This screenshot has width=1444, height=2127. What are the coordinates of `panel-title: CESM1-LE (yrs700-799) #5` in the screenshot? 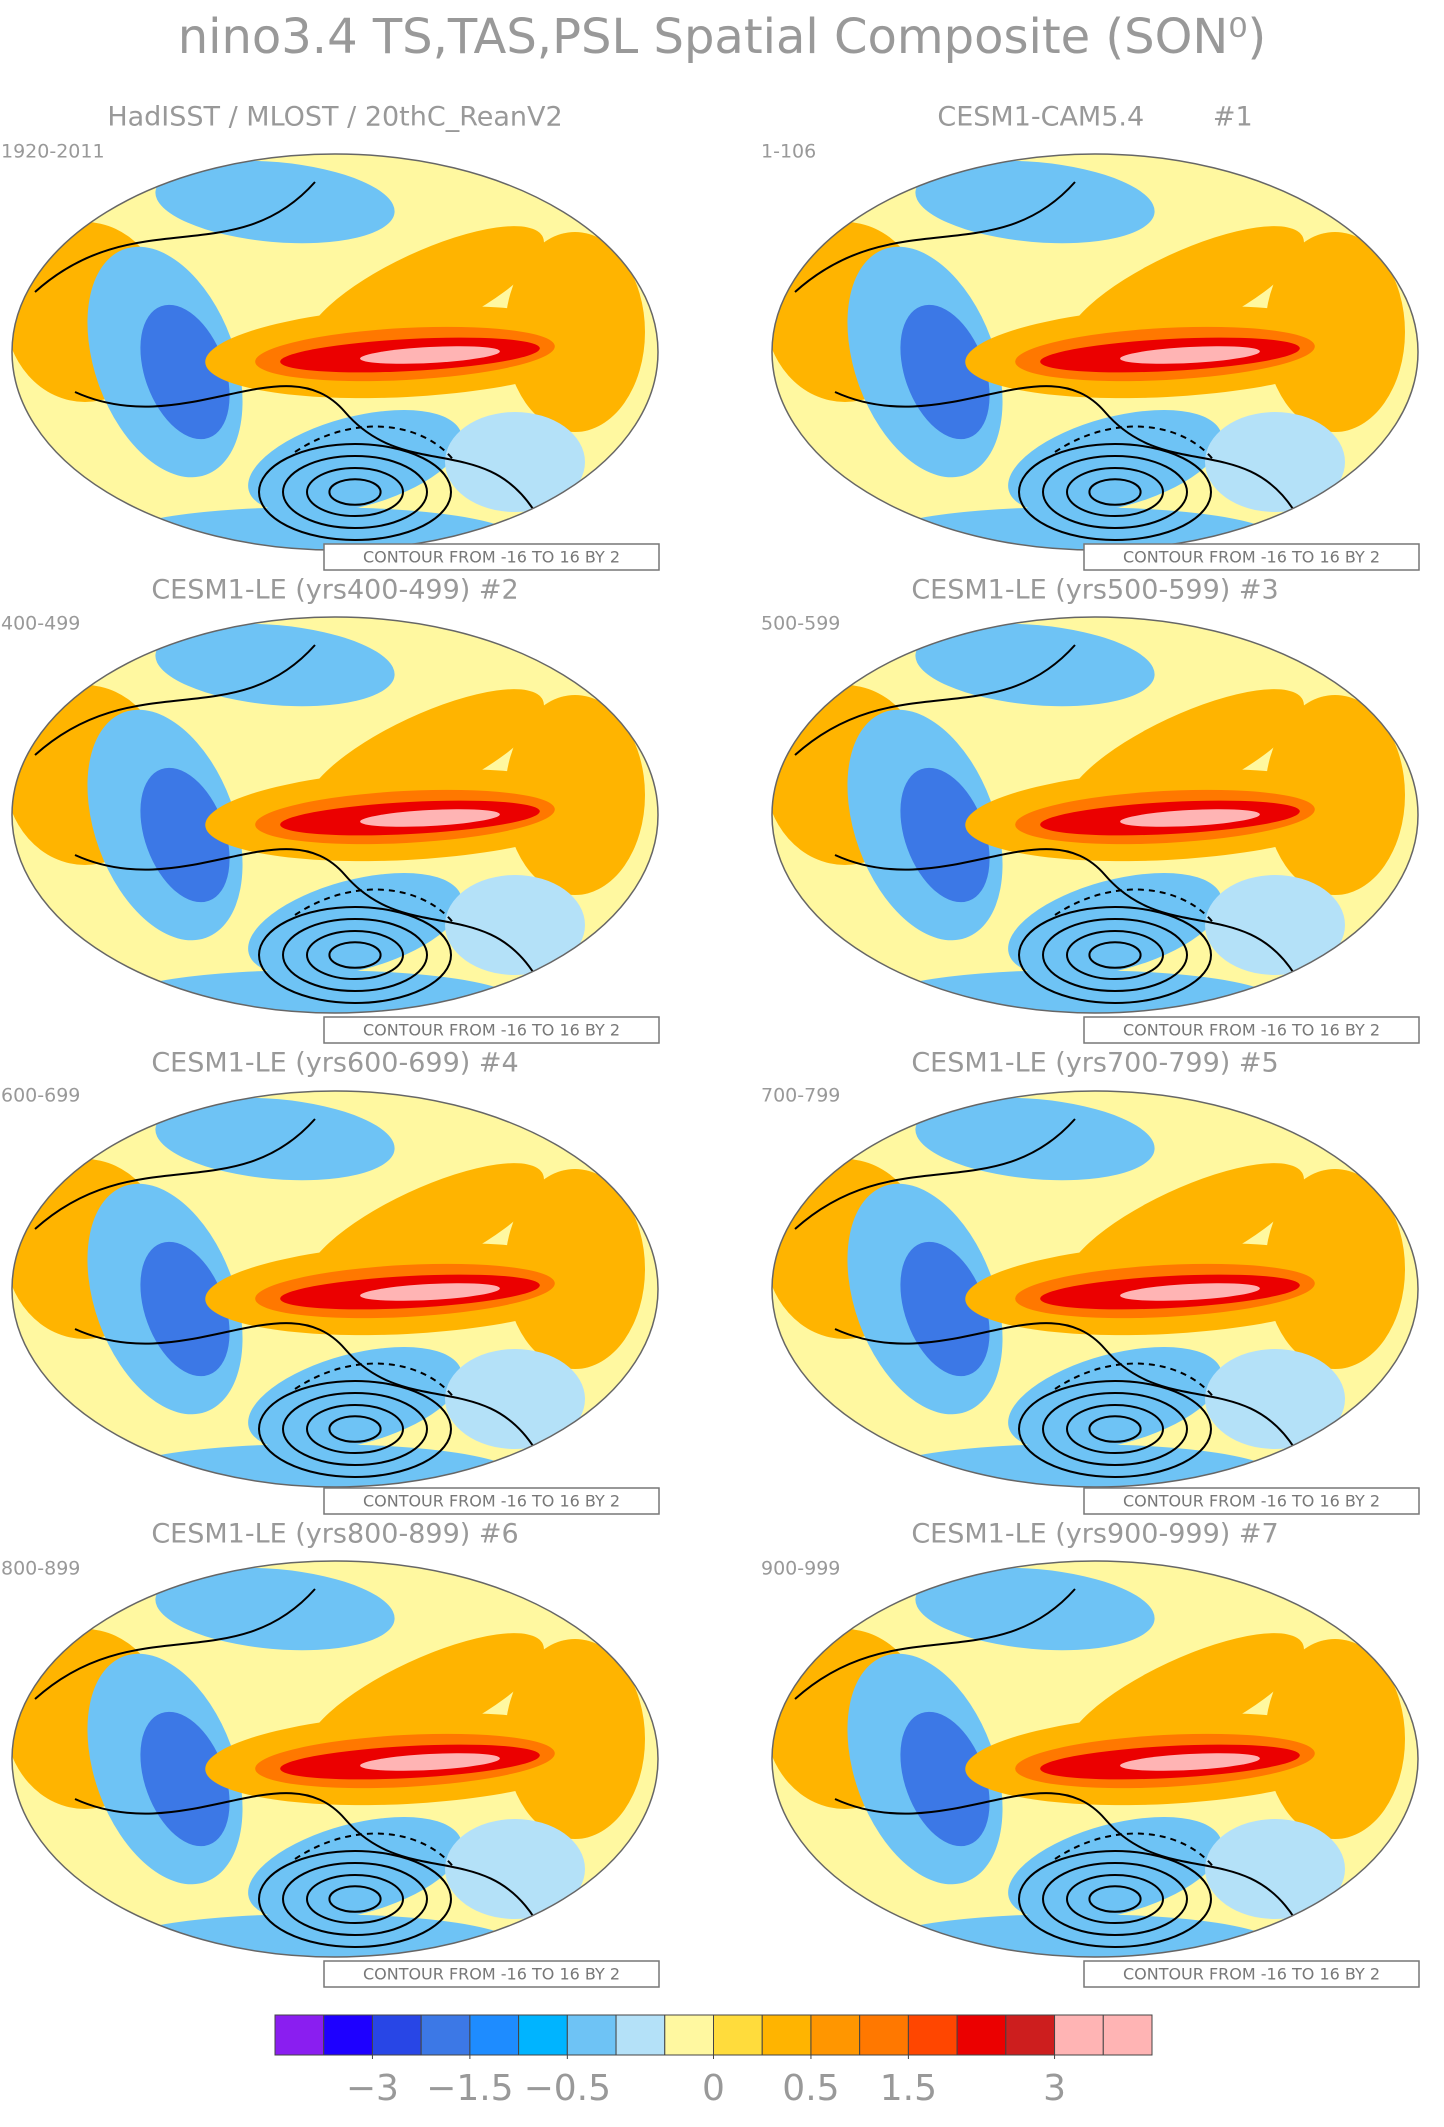 It's located at (1094, 1063).